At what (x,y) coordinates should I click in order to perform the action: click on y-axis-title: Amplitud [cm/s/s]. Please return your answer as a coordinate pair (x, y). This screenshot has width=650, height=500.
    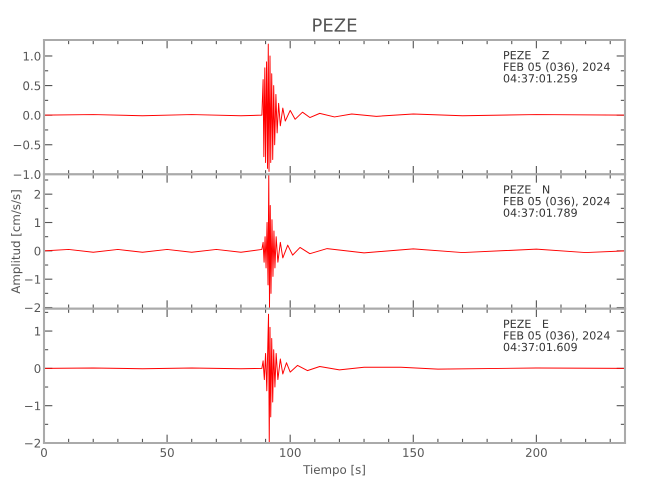
    Looking at the image, I should click on (16, 242).